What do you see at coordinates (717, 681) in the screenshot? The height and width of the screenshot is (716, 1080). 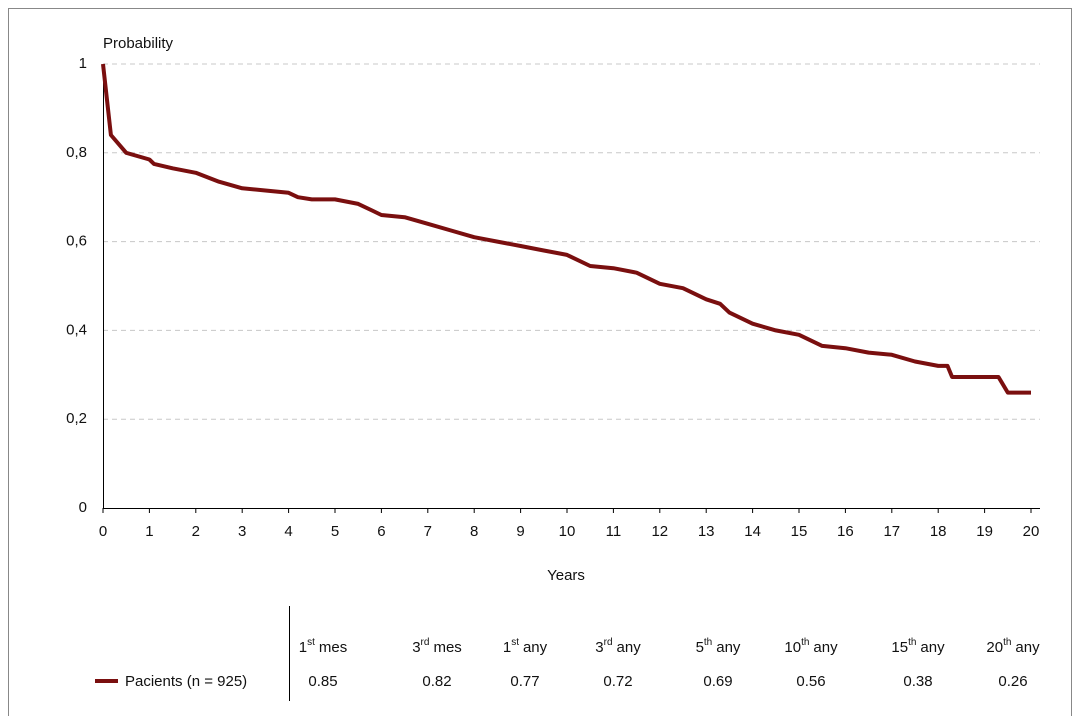 I see `table-value: 0.69` at bounding box center [717, 681].